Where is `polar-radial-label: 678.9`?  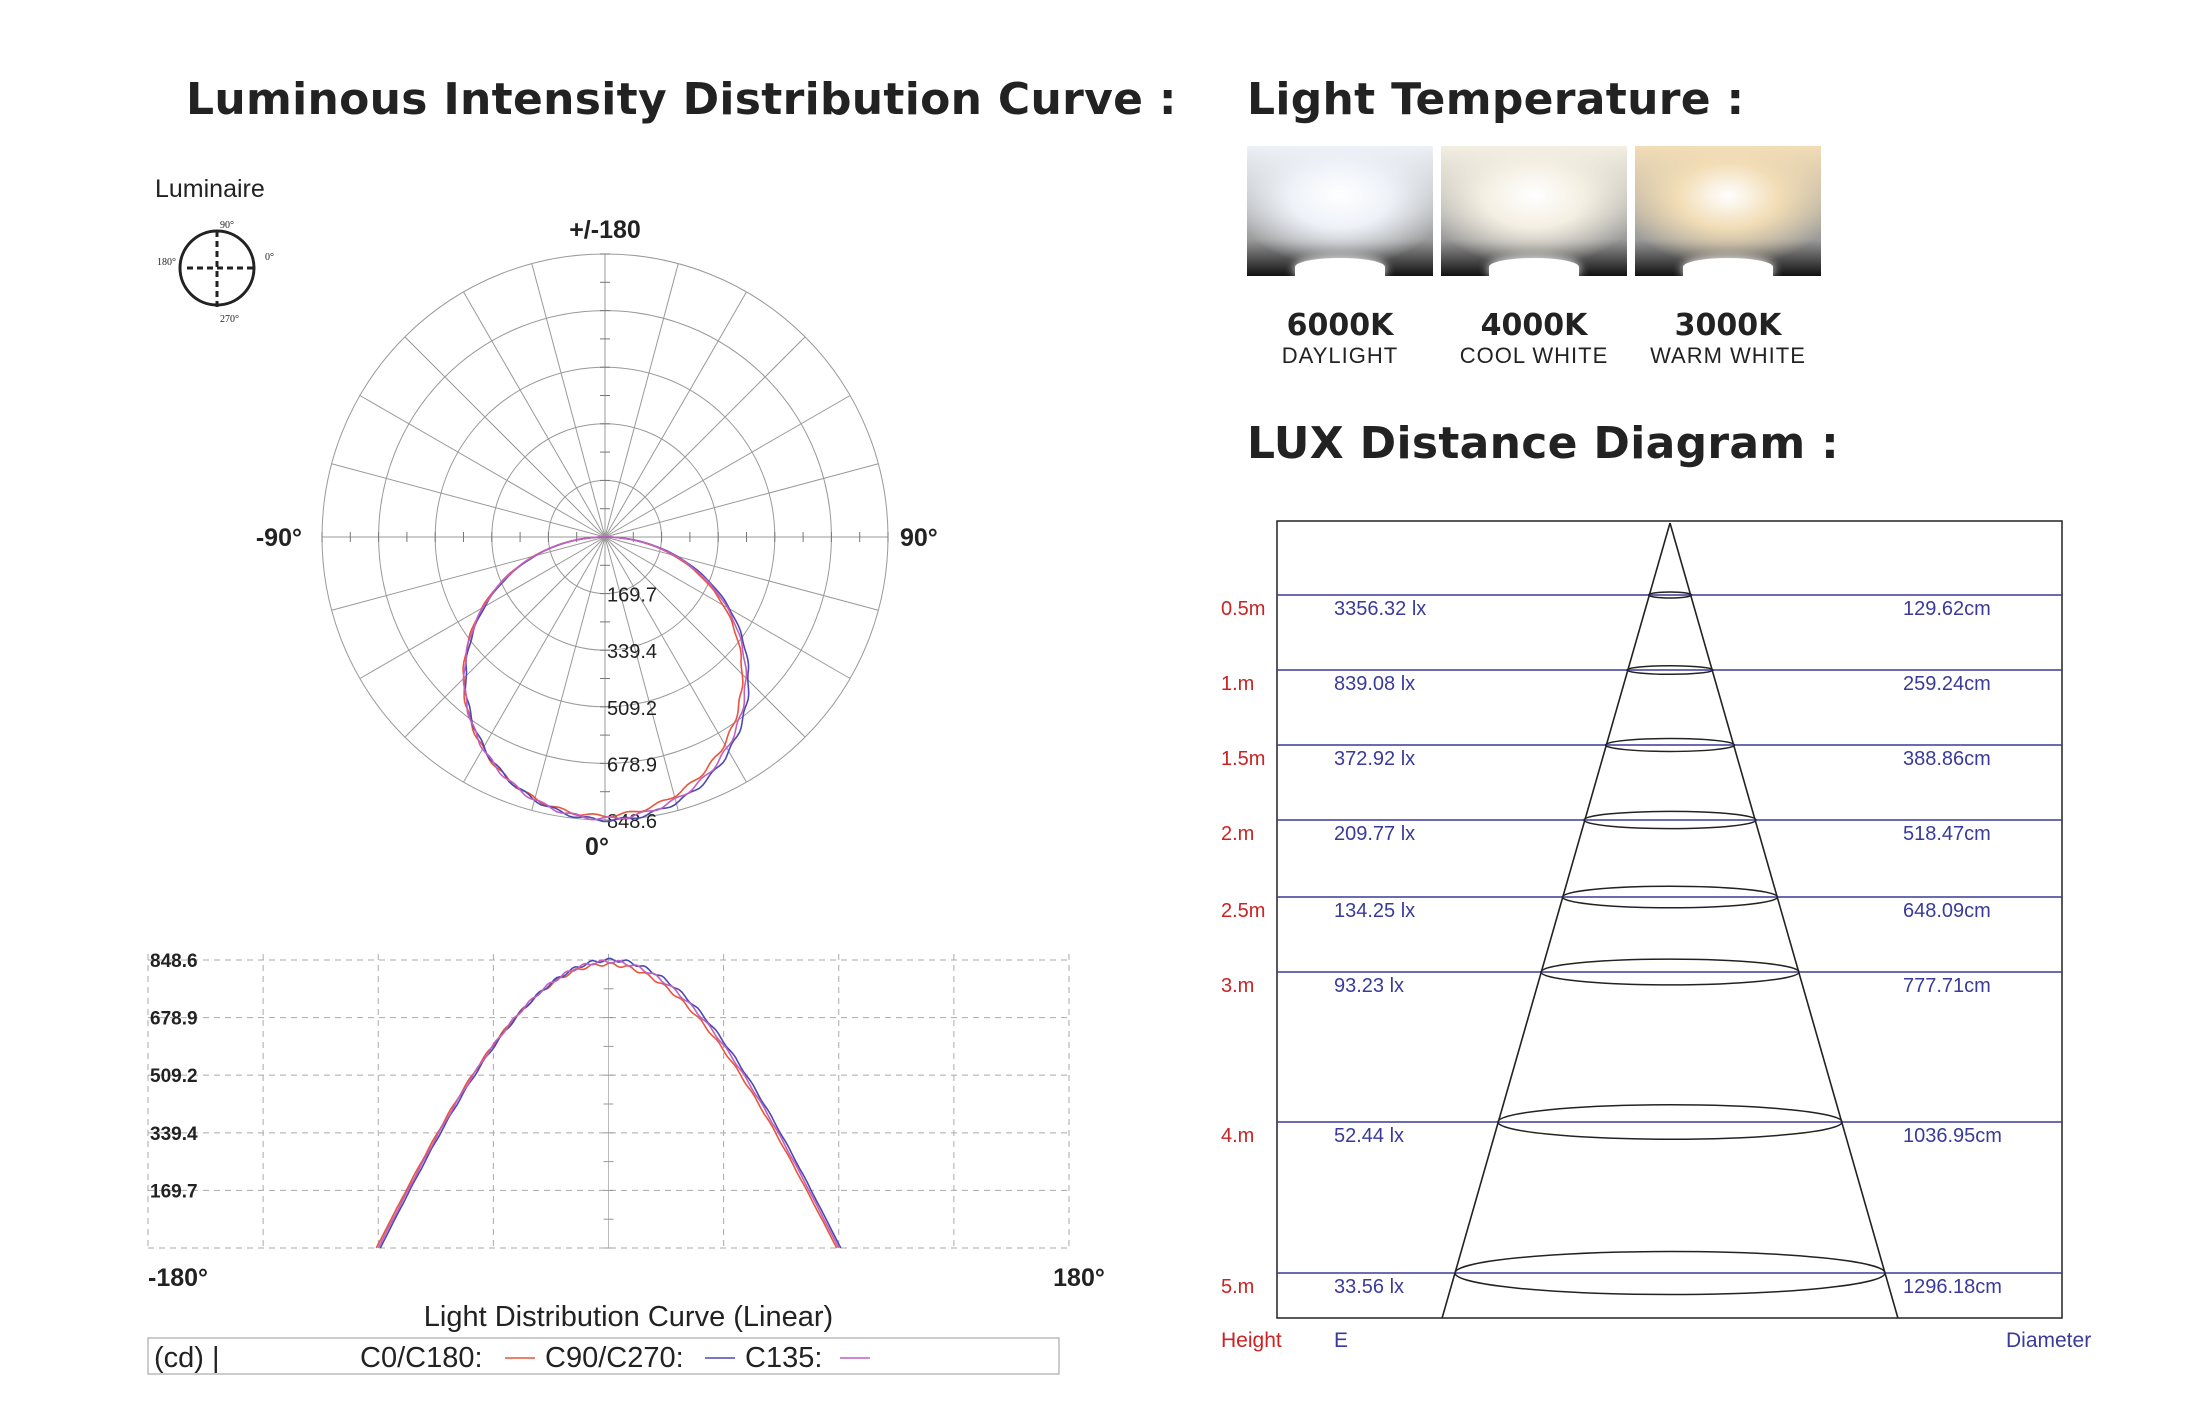 polar-radial-label: 678.9 is located at coordinates (632, 765).